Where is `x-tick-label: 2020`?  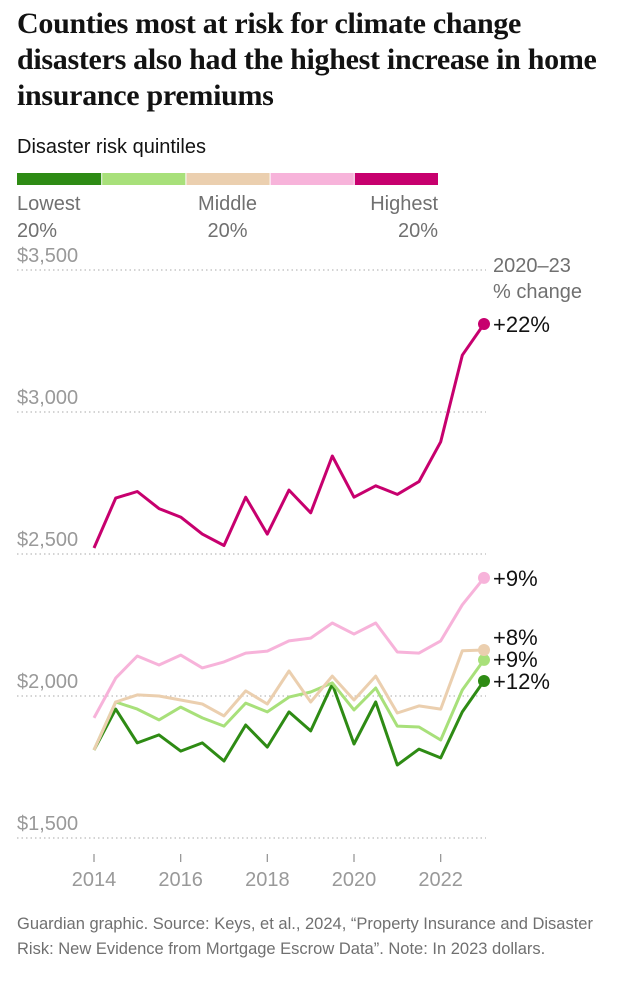
x-tick-label: 2020 is located at coordinates (354, 880).